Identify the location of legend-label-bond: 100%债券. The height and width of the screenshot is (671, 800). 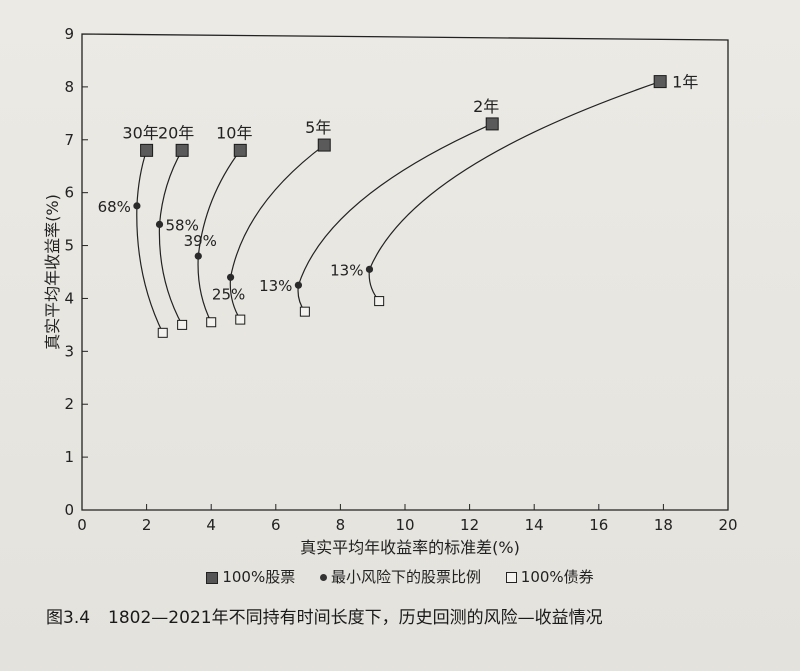
(557, 577).